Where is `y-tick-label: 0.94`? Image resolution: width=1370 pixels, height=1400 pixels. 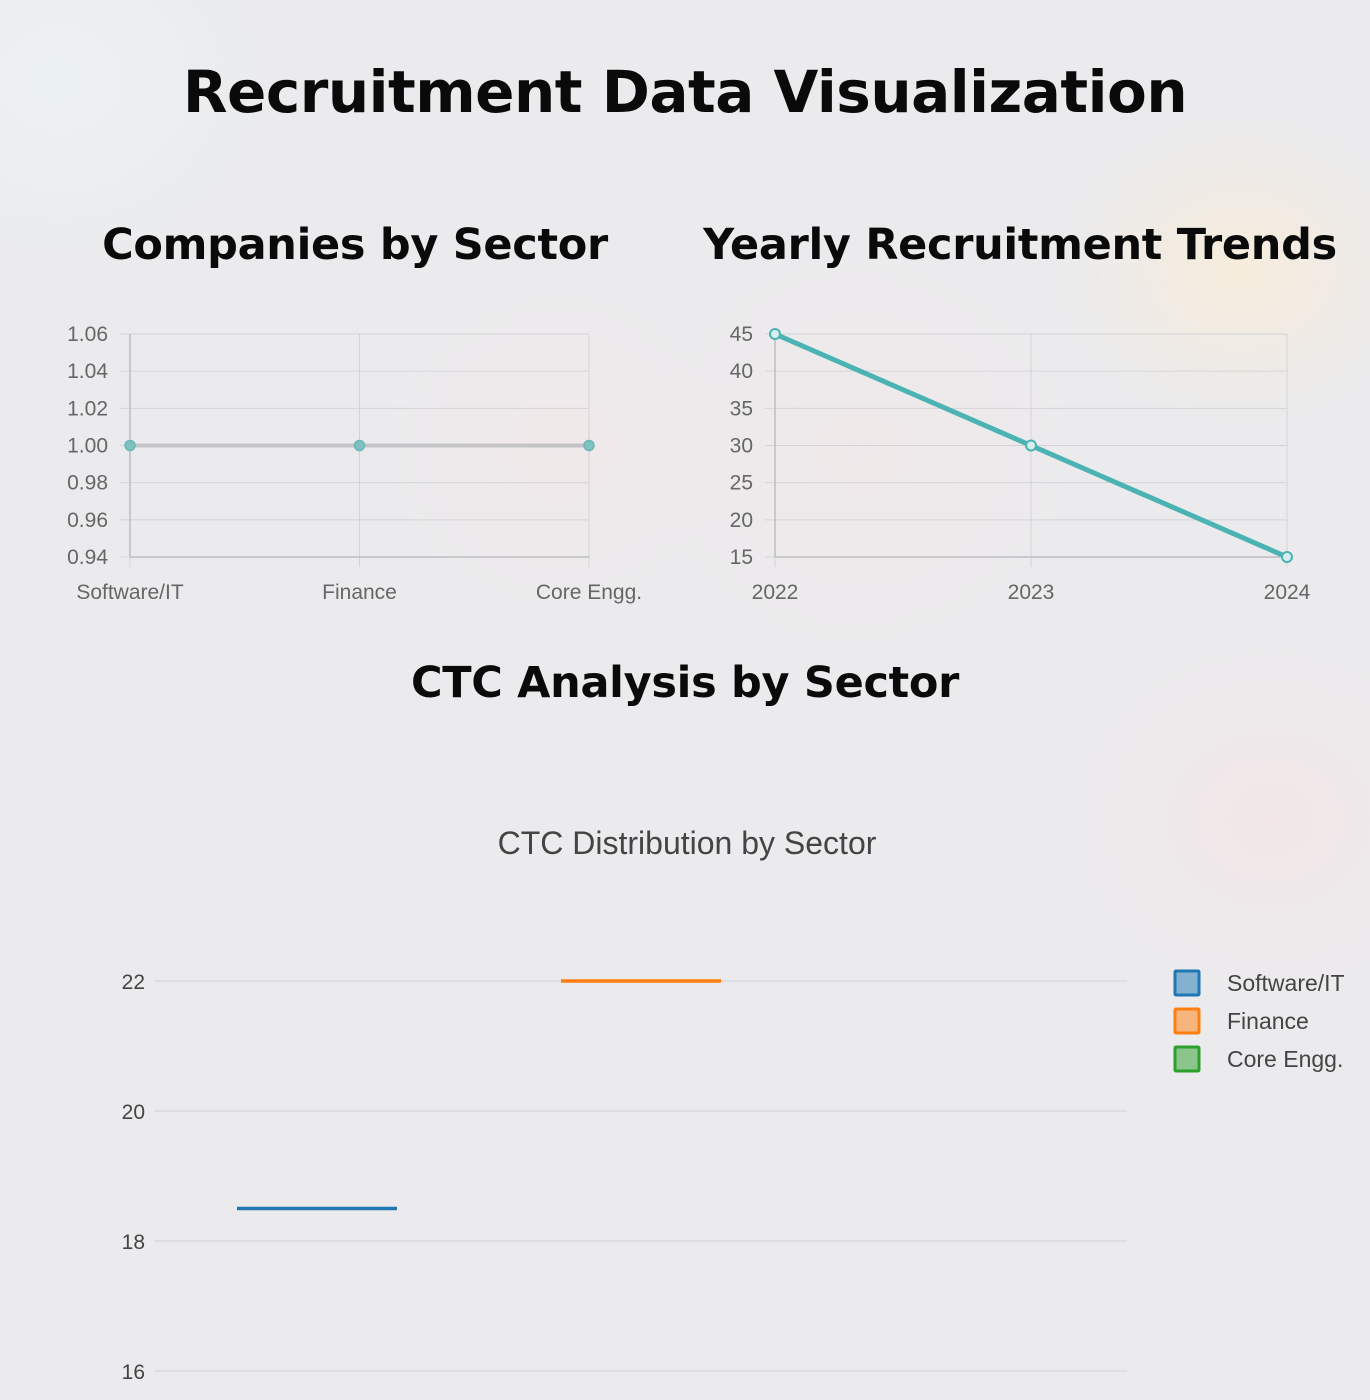 y-tick-label: 0.94 is located at coordinates (87, 557).